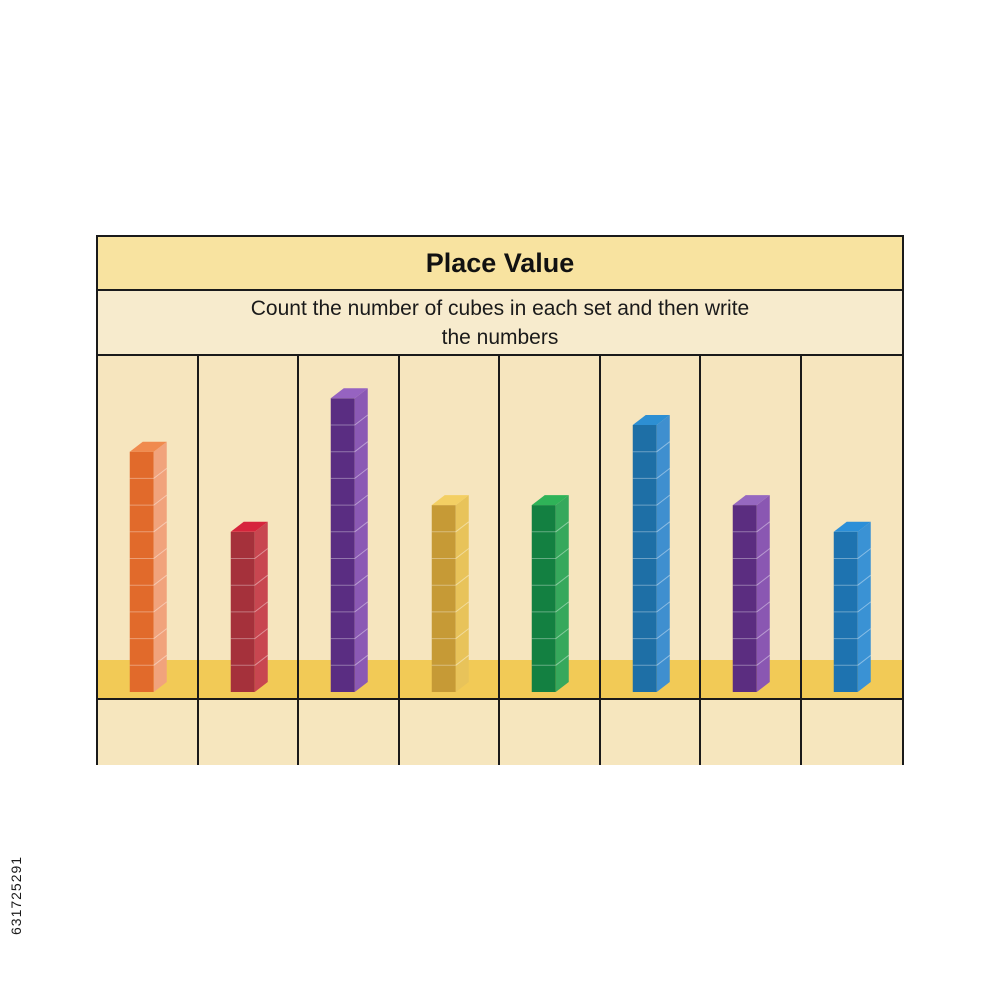 This screenshot has height=1000, width=1000. What do you see at coordinates (500, 264) in the screenshot?
I see `worksheet-title: Place Value` at bounding box center [500, 264].